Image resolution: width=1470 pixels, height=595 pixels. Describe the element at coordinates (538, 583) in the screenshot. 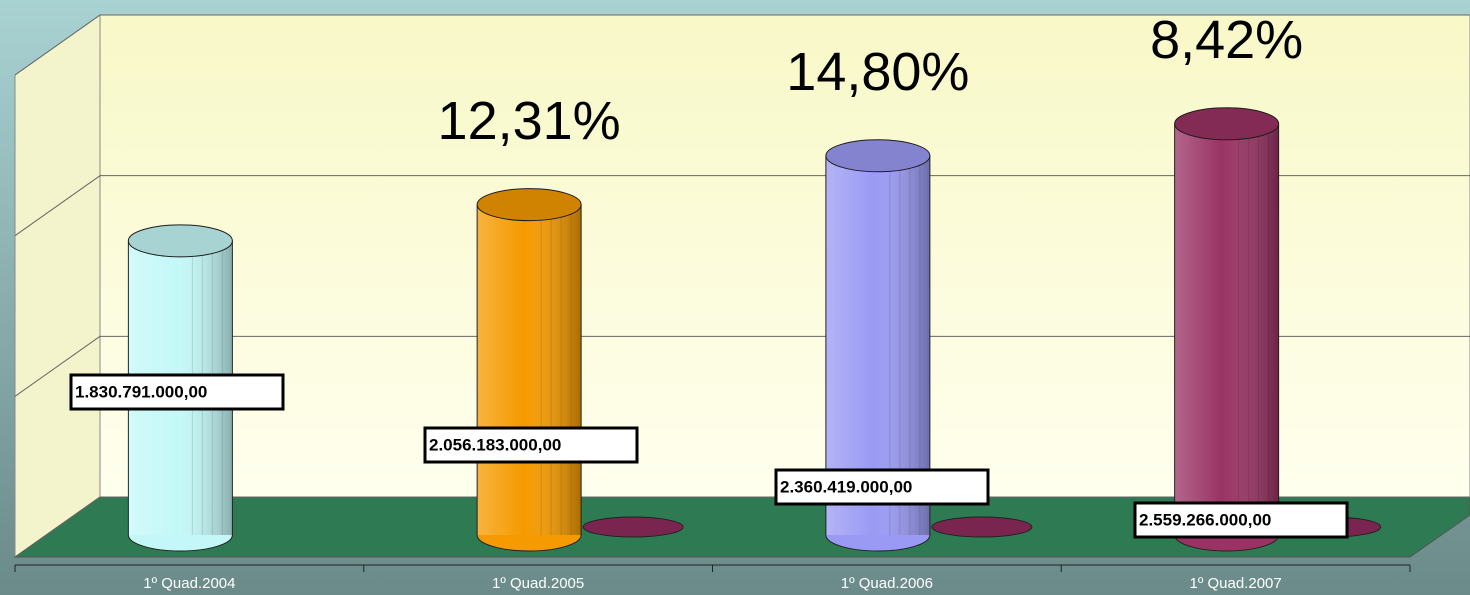

I see `x-tick-label: 1º Quad.2005` at that location.